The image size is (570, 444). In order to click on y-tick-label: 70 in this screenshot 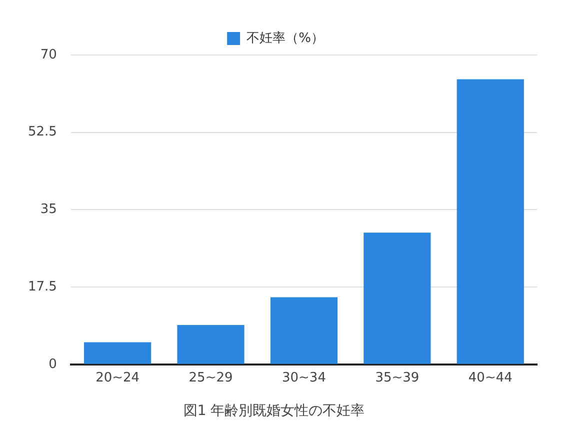, I will do `click(48, 54)`.